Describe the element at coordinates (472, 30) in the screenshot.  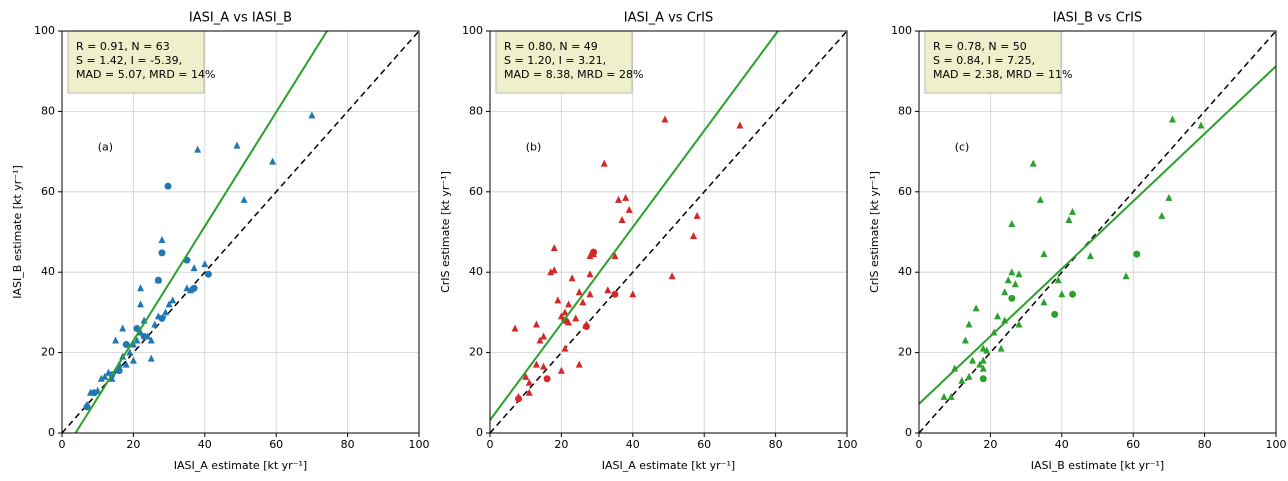
I see `y-tick-label: 100` at that location.